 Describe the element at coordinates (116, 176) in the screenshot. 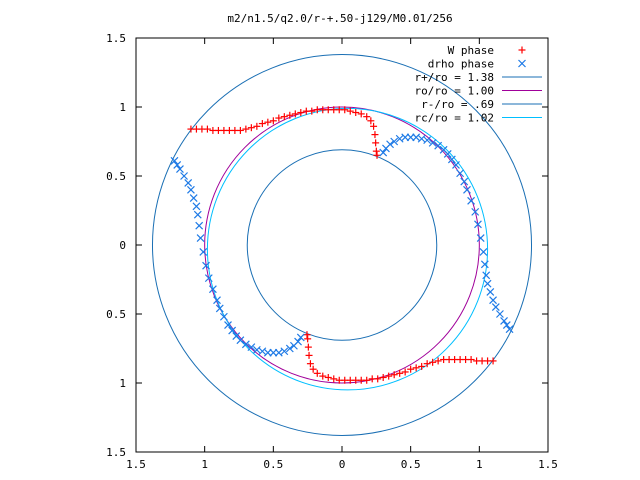

I see `y-tick-label-2: 0.5` at that location.